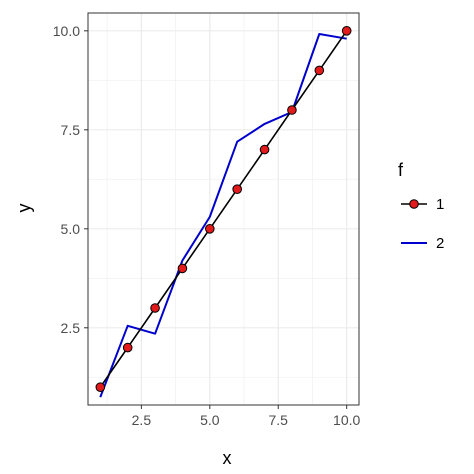 This screenshot has width=474, height=474. I want to click on y-tick-label: 5.0, so click(71, 229).